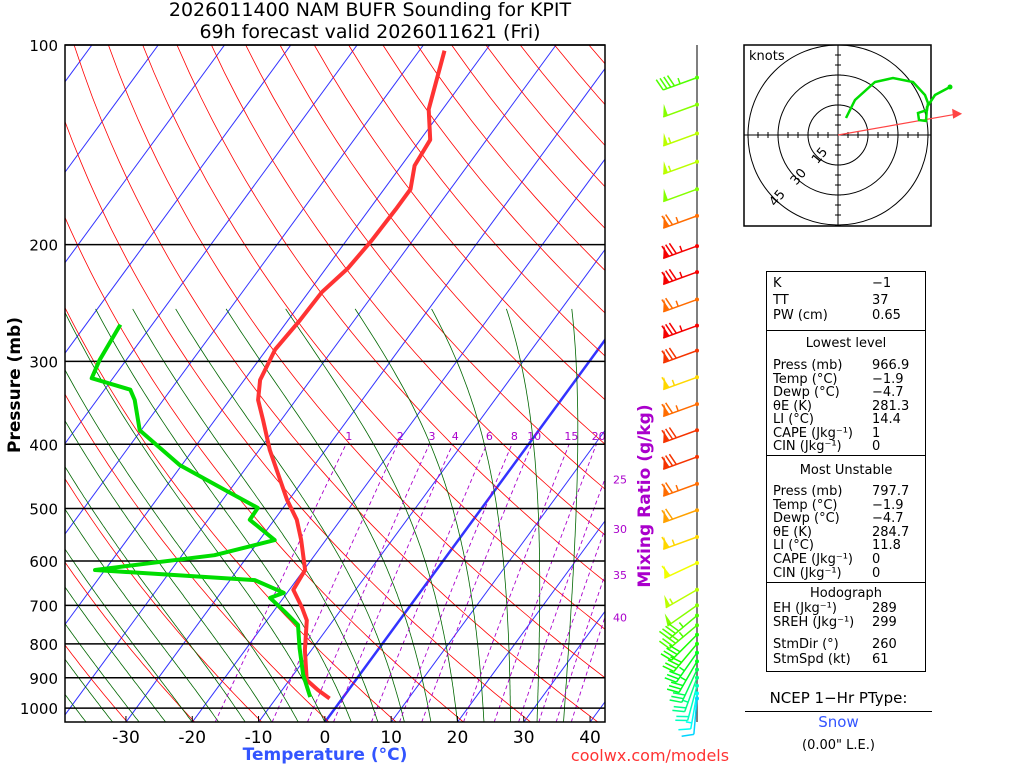 The height and width of the screenshot is (768, 1024). What do you see at coordinates (43, 645) in the screenshot?
I see `pressure-tick-label: 800` at bounding box center [43, 645].